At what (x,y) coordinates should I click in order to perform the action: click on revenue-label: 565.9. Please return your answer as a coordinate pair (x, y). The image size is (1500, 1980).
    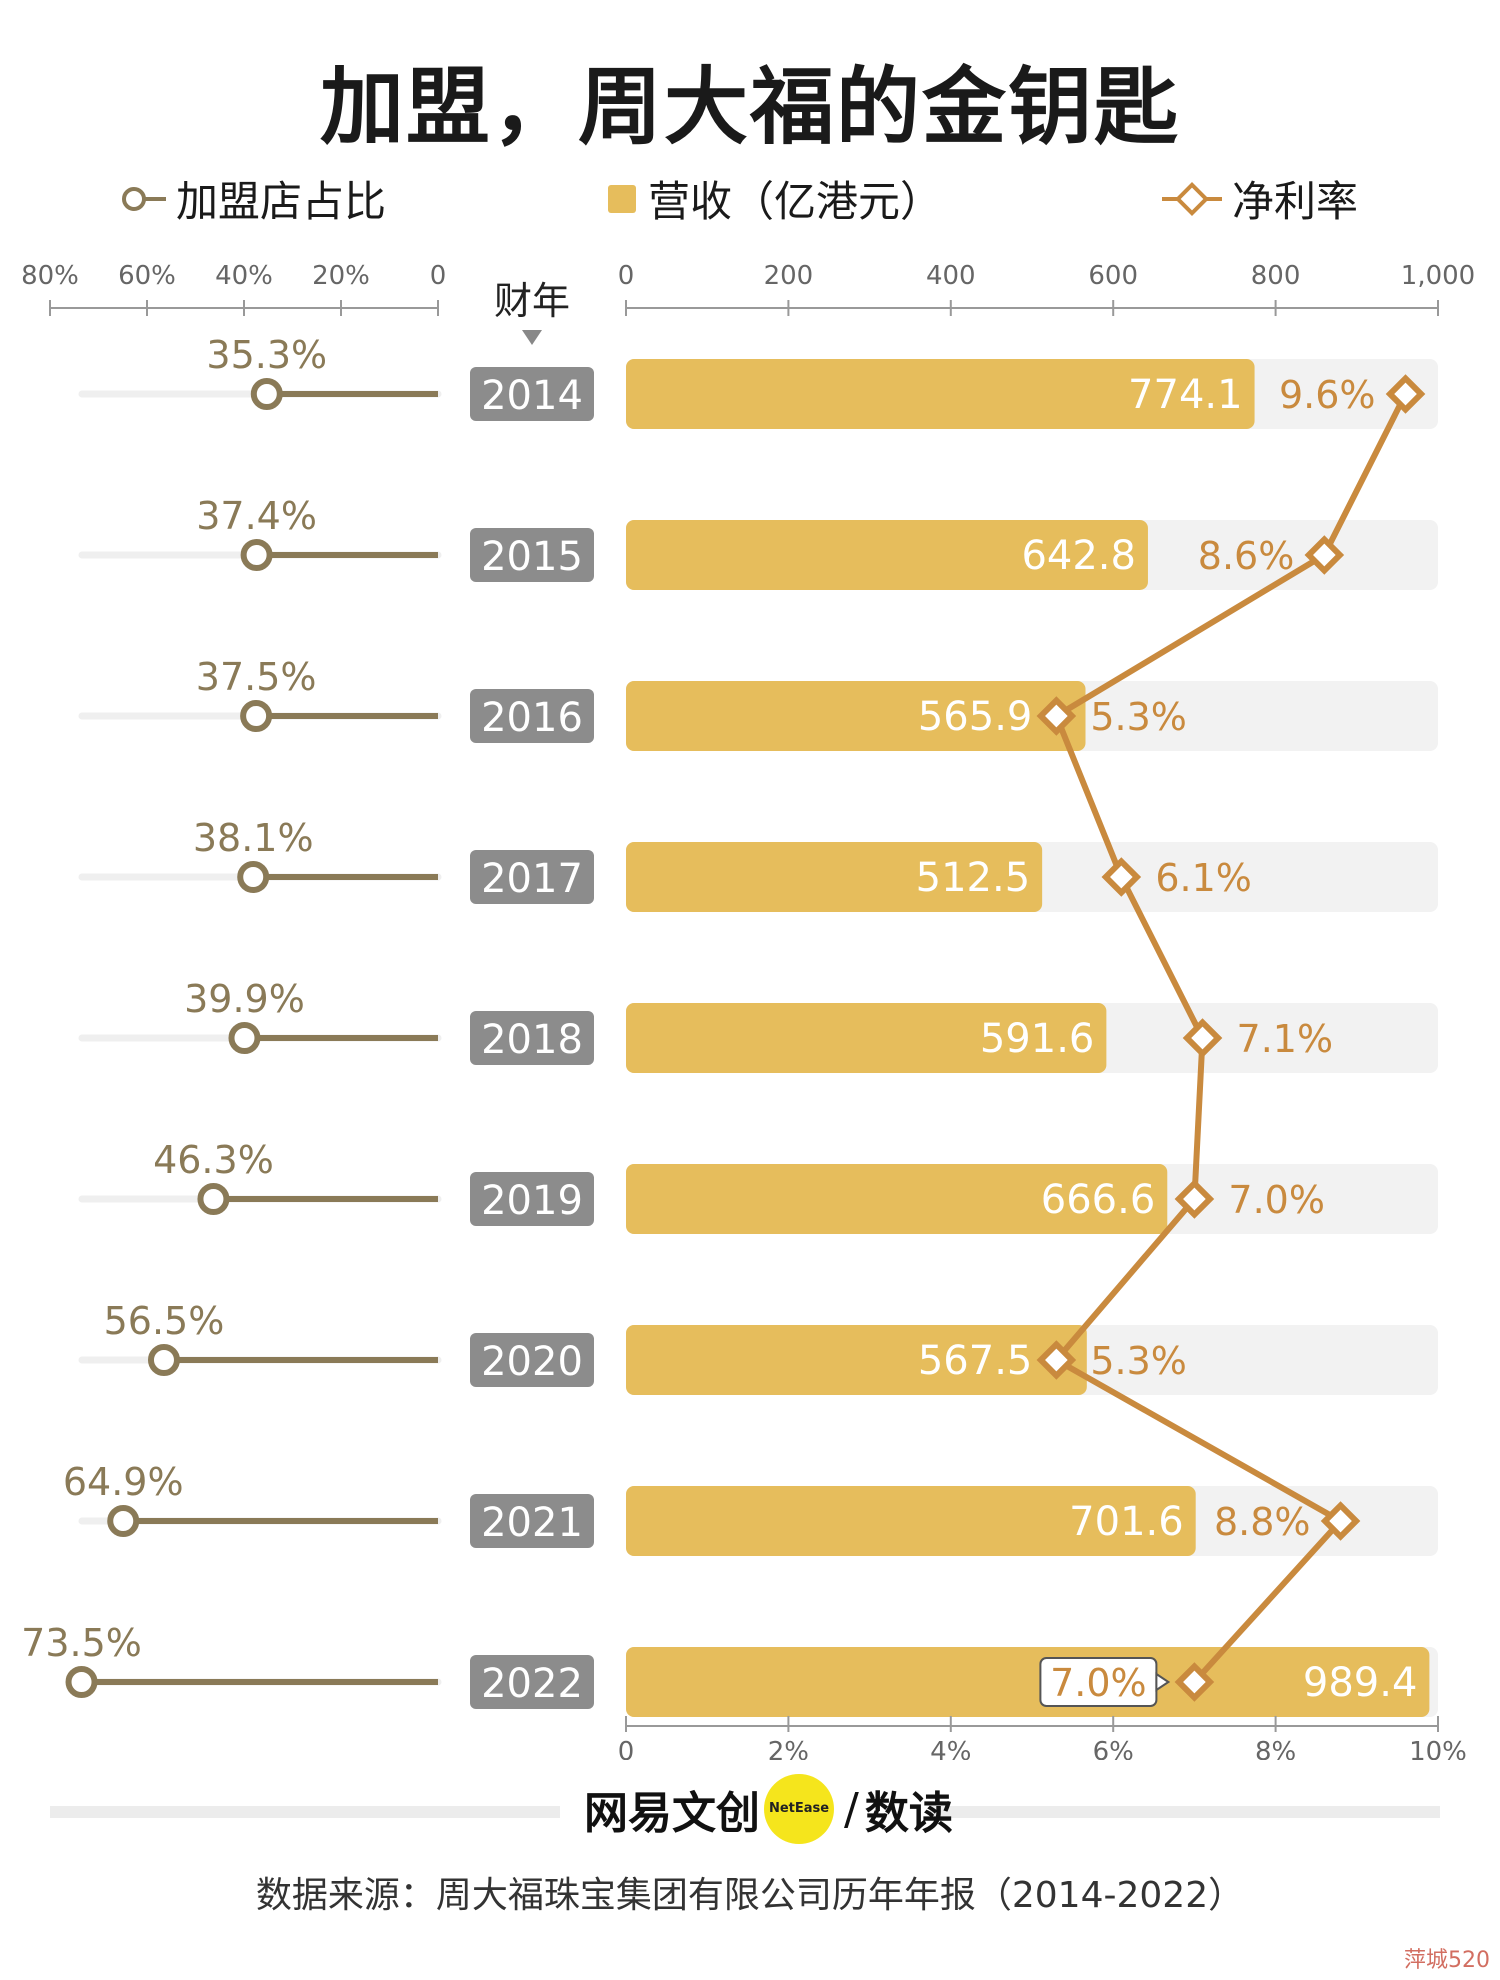
    Looking at the image, I should click on (975, 717).